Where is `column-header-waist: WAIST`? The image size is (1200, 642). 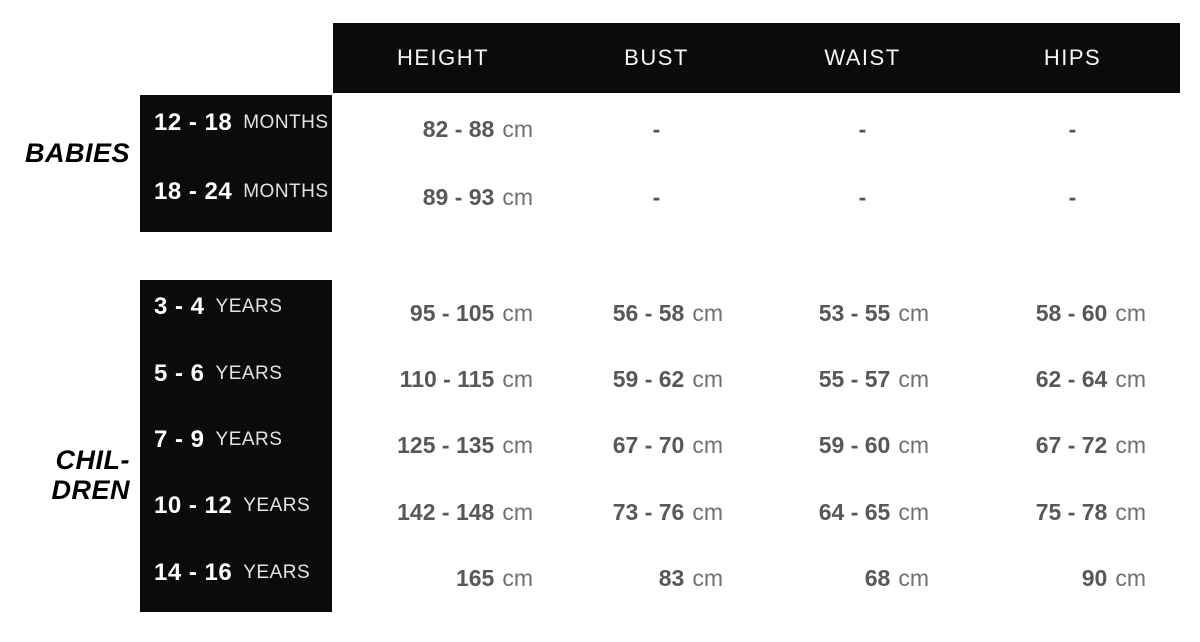 column-header-waist: WAIST is located at coordinates (862, 57).